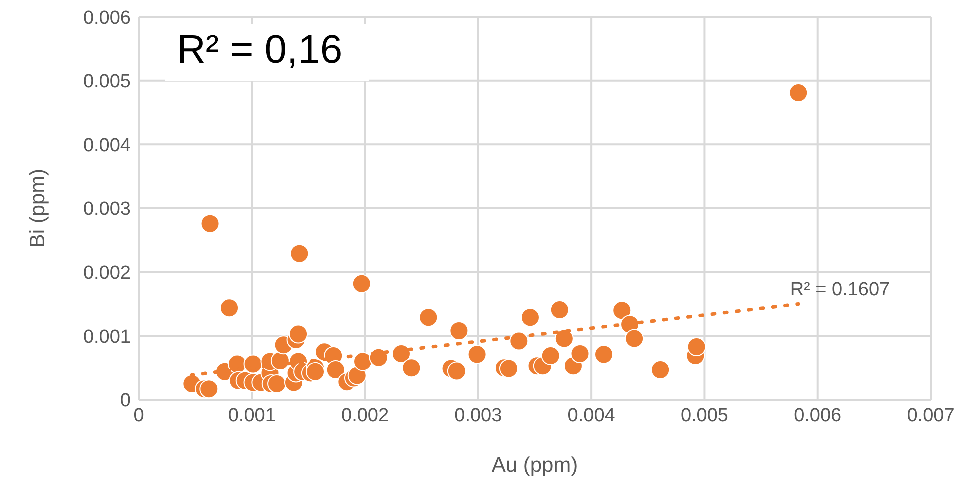 The height and width of the screenshot is (494, 969). I want to click on x-tick-label: 0.005, so click(704, 415).